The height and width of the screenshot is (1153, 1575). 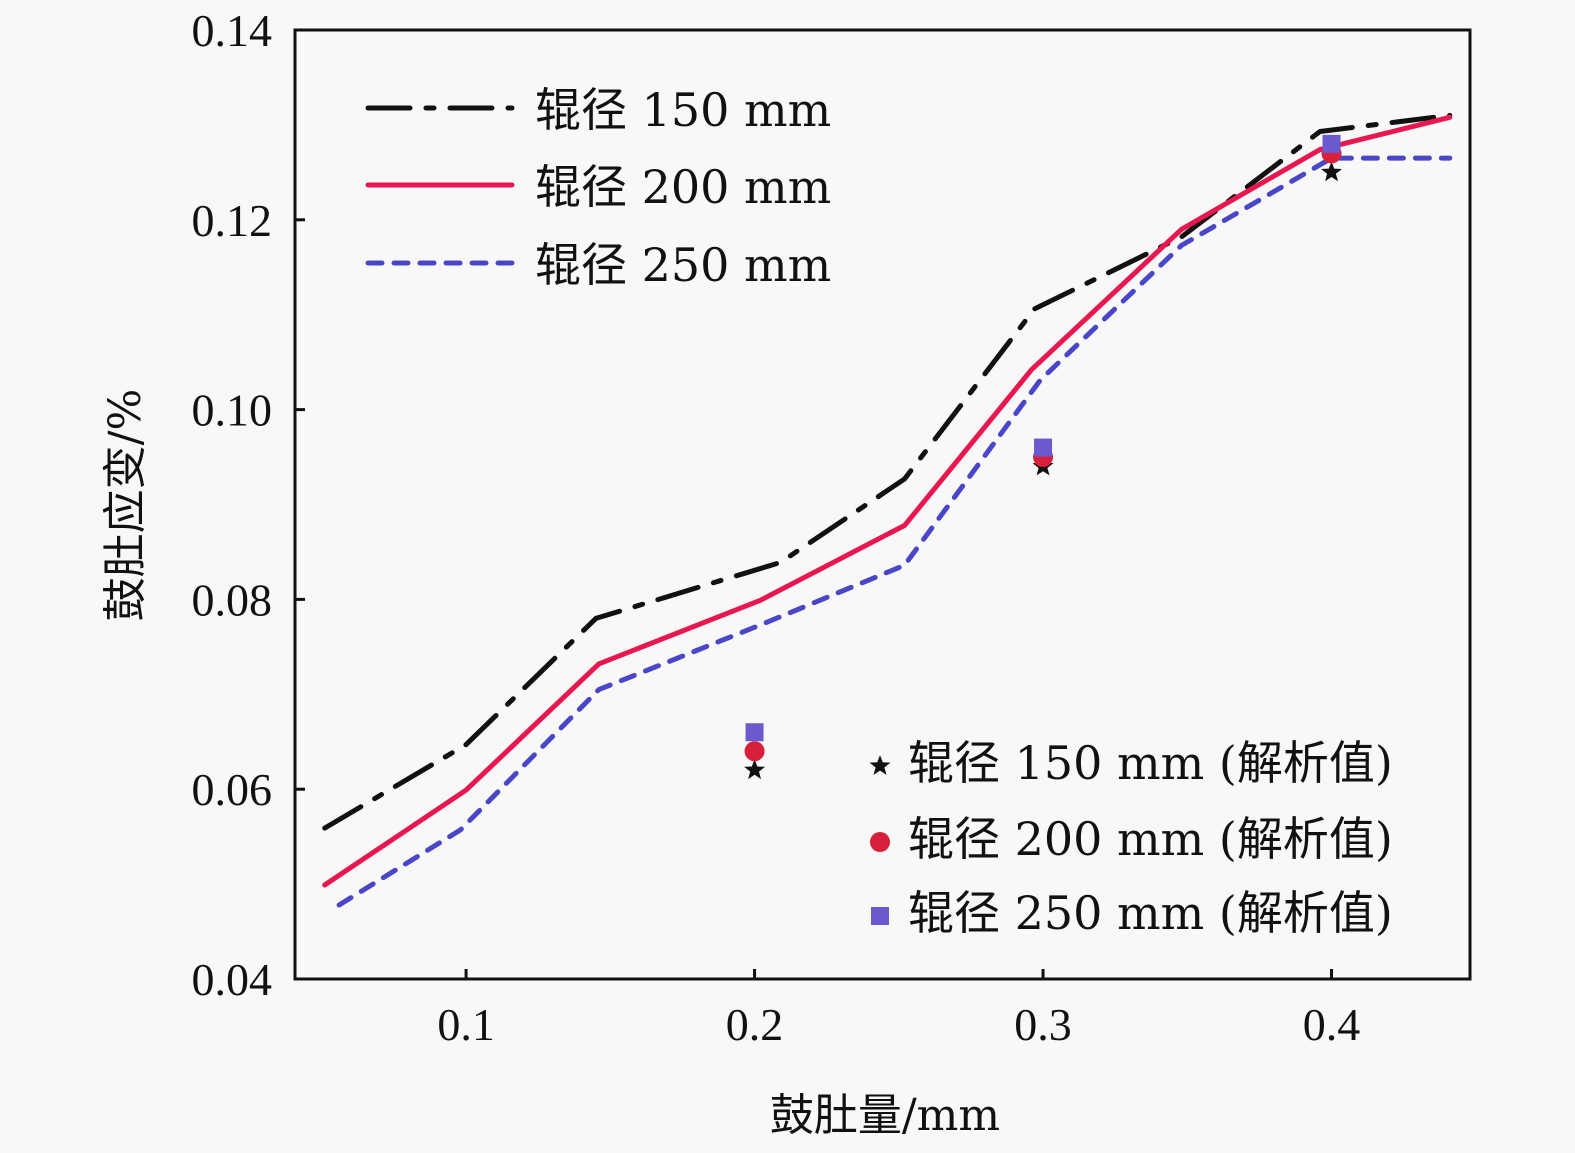 I want to click on x-axis: 0.1 0.2 0.3 0.4, so click(x=898, y=1009).